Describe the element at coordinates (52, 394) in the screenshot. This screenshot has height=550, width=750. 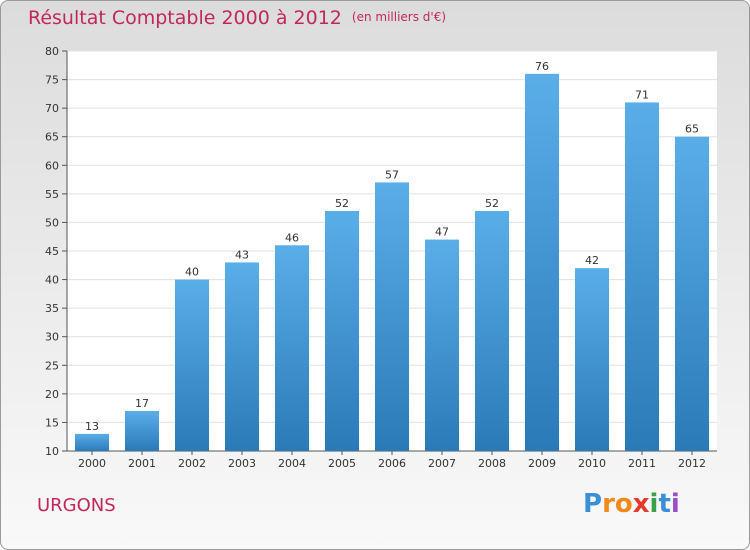
I see `y-tick-label: 20` at that location.